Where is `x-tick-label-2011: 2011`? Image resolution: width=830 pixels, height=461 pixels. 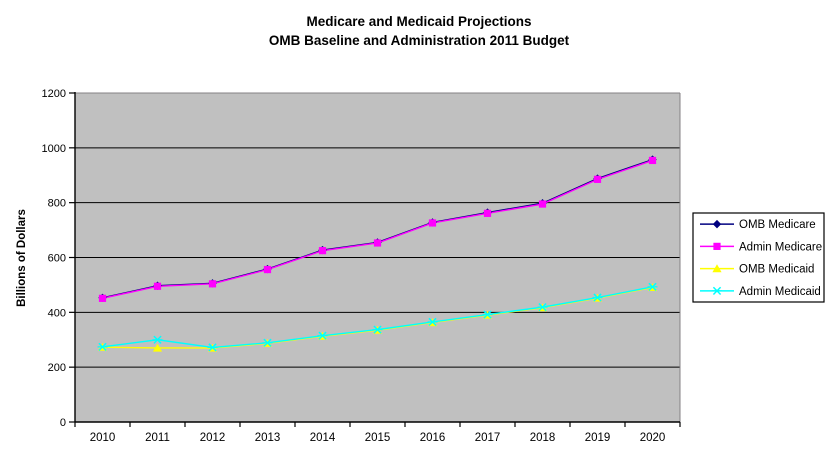 x-tick-label-2011: 2011 is located at coordinates (157, 438).